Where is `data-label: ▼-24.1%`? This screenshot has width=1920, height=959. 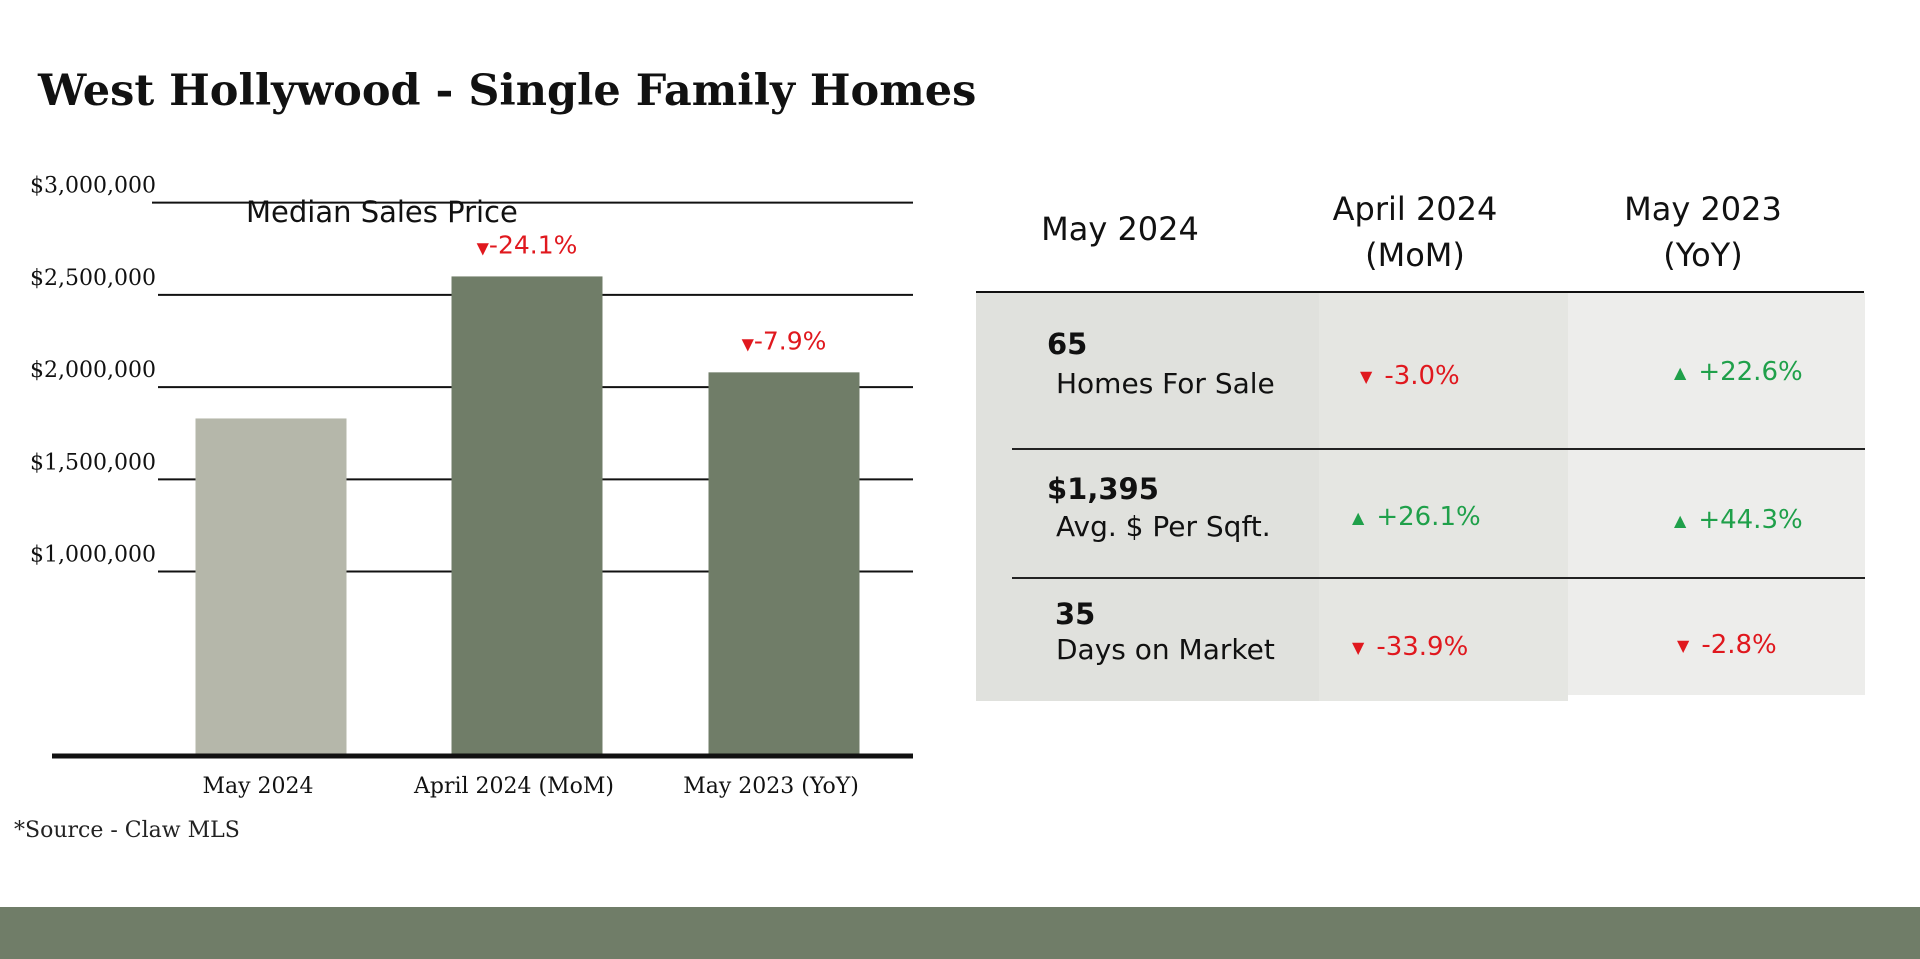
data-label: ▼-24.1% is located at coordinates (527, 244).